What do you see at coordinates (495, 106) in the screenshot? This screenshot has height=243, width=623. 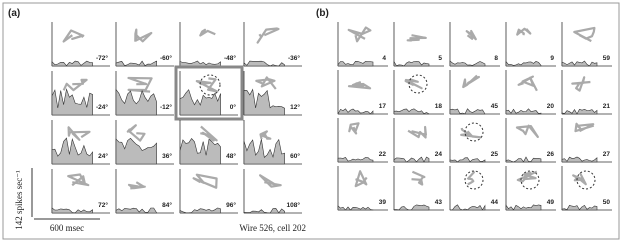 I see `cell-label: 45` at bounding box center [495, 106].